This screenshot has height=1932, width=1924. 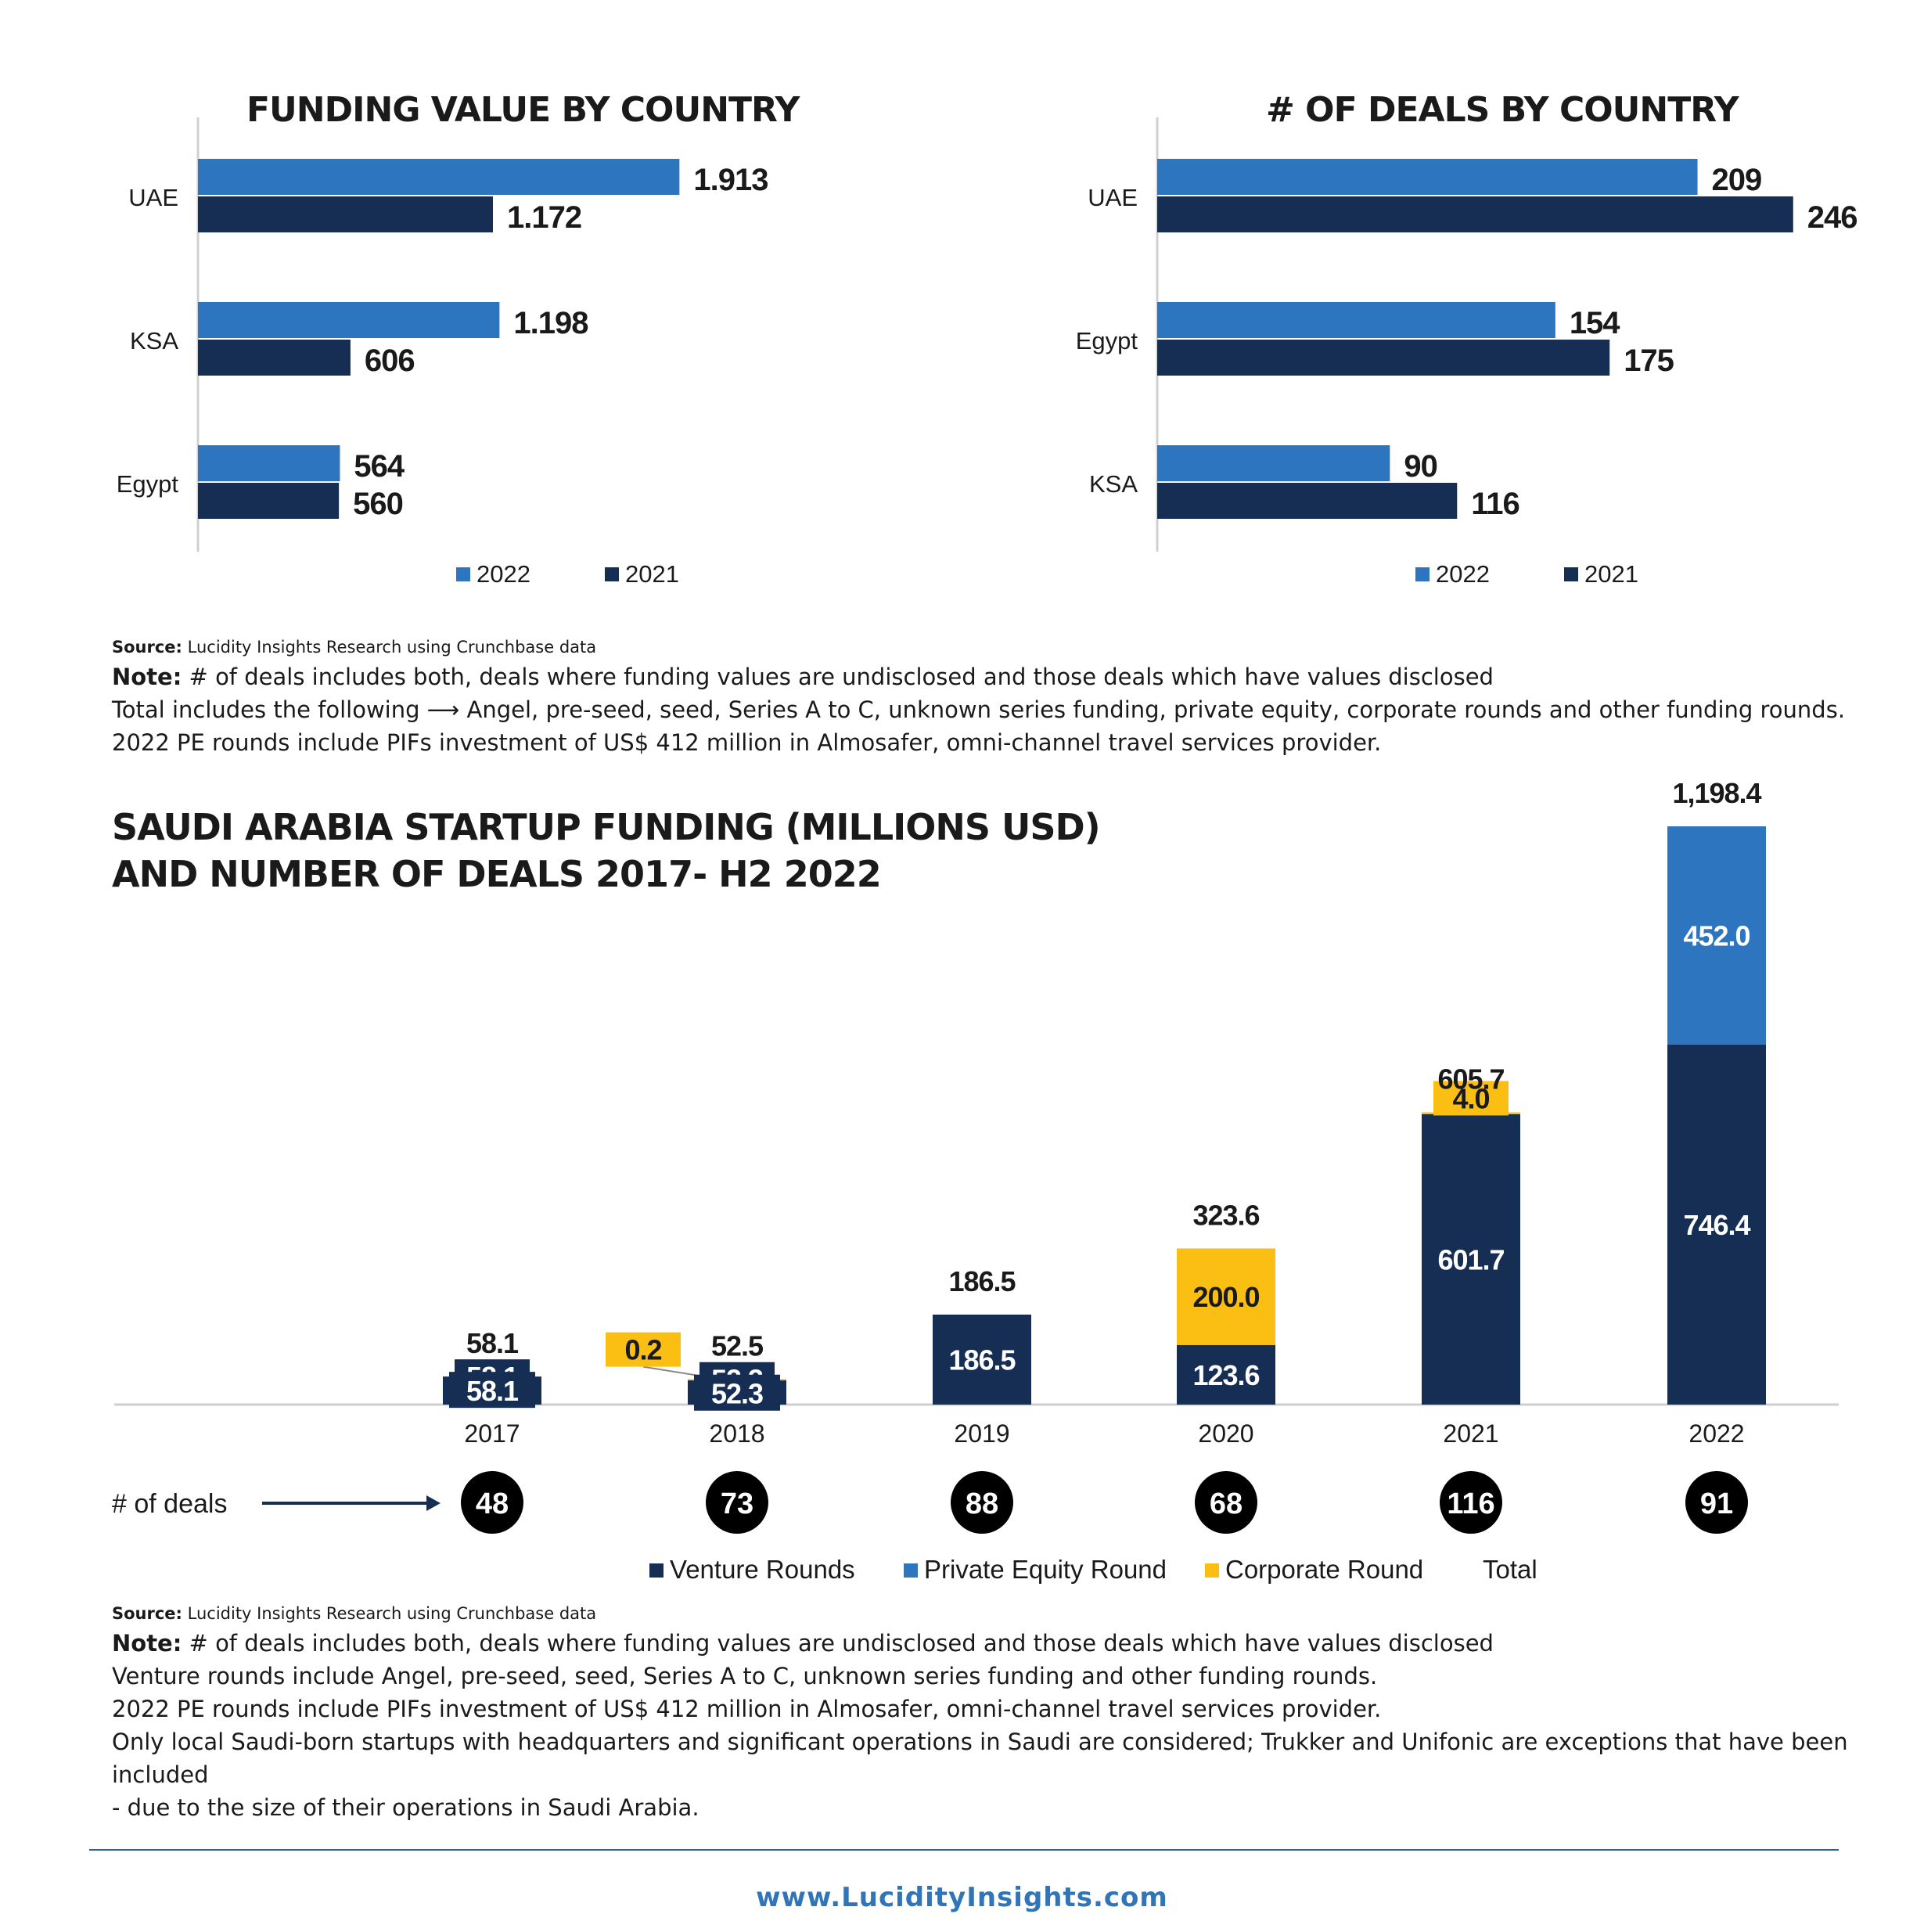 What do you see at coordinates (378, 504) in the screenshot?
I see `bar-data-label: 560` at bounding box center [378, 504].